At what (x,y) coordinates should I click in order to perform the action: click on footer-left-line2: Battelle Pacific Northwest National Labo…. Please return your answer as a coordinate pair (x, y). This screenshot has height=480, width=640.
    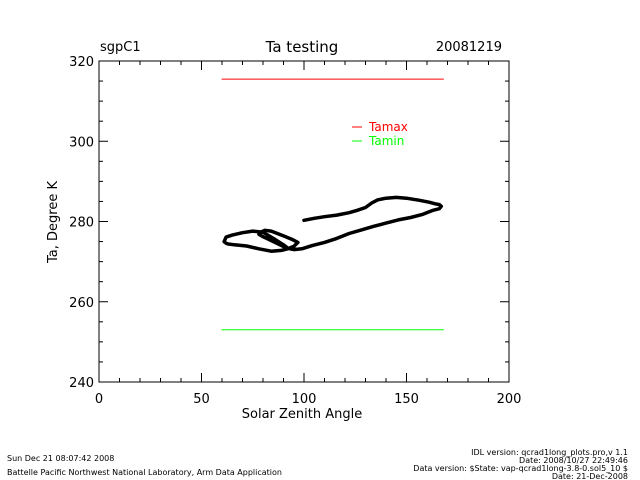
    Looking at the image, I should click on (144, 472).